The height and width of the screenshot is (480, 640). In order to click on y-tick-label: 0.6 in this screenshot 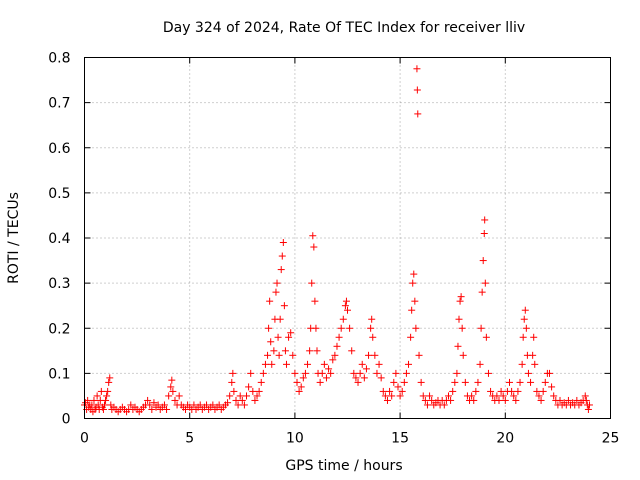, I will do `click(59, 149)`.